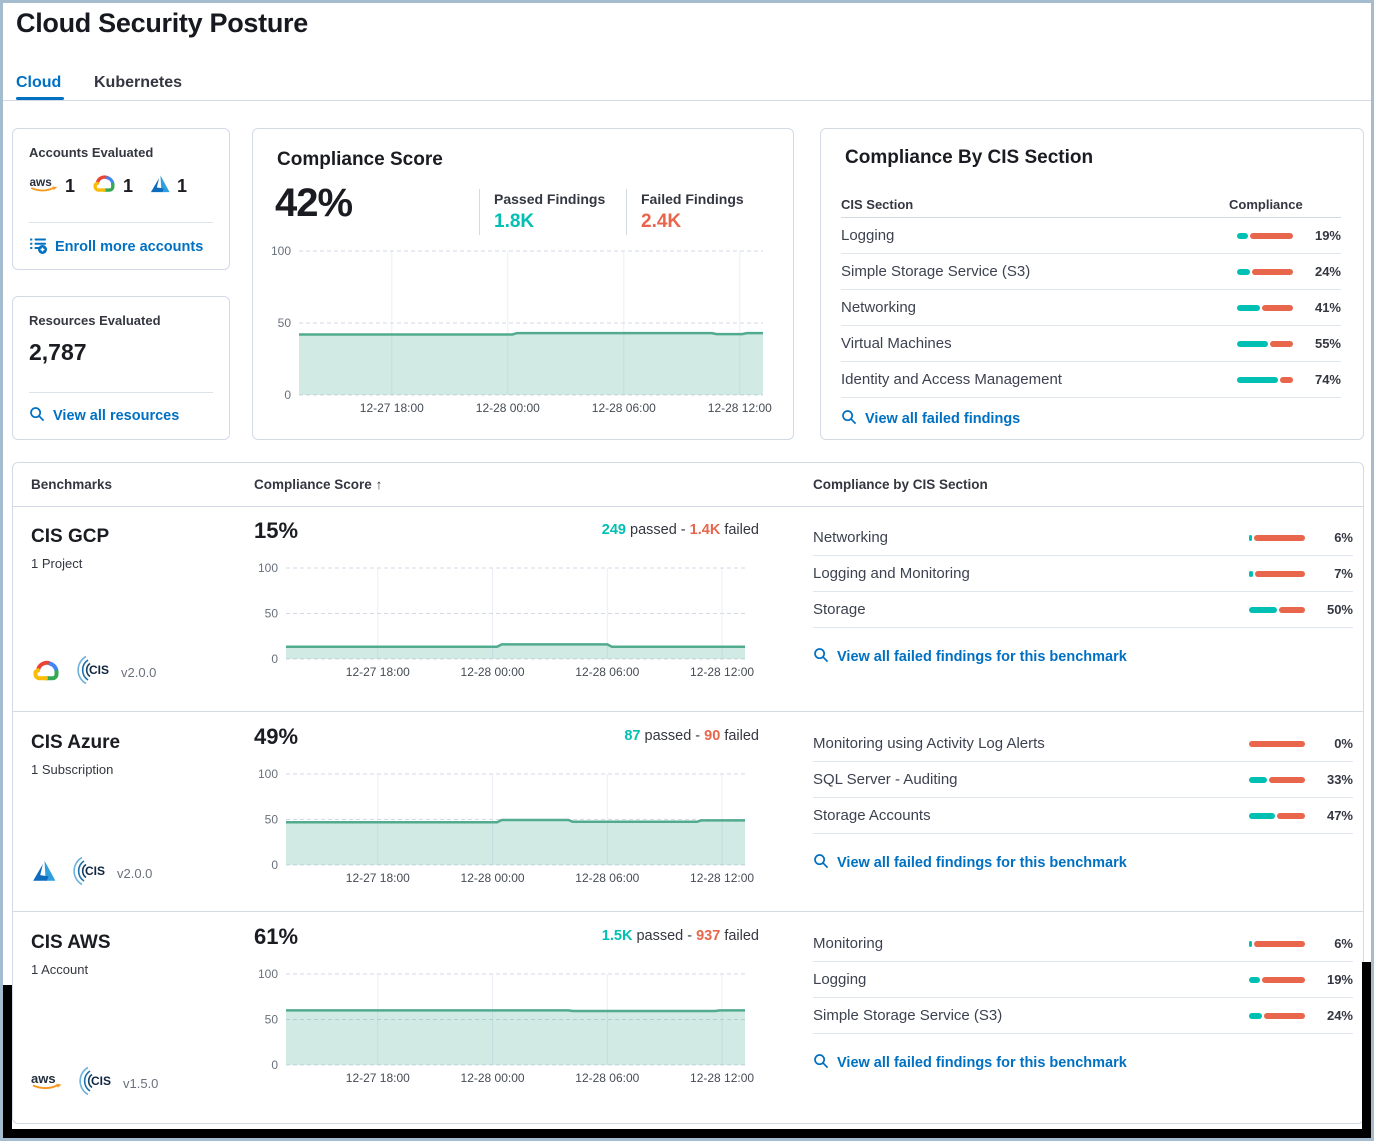  What do you see at coordinates (687, 1133) in the screenshot?
I see `desktop-background-strip-bottom` at bounding box center [687, 1133].